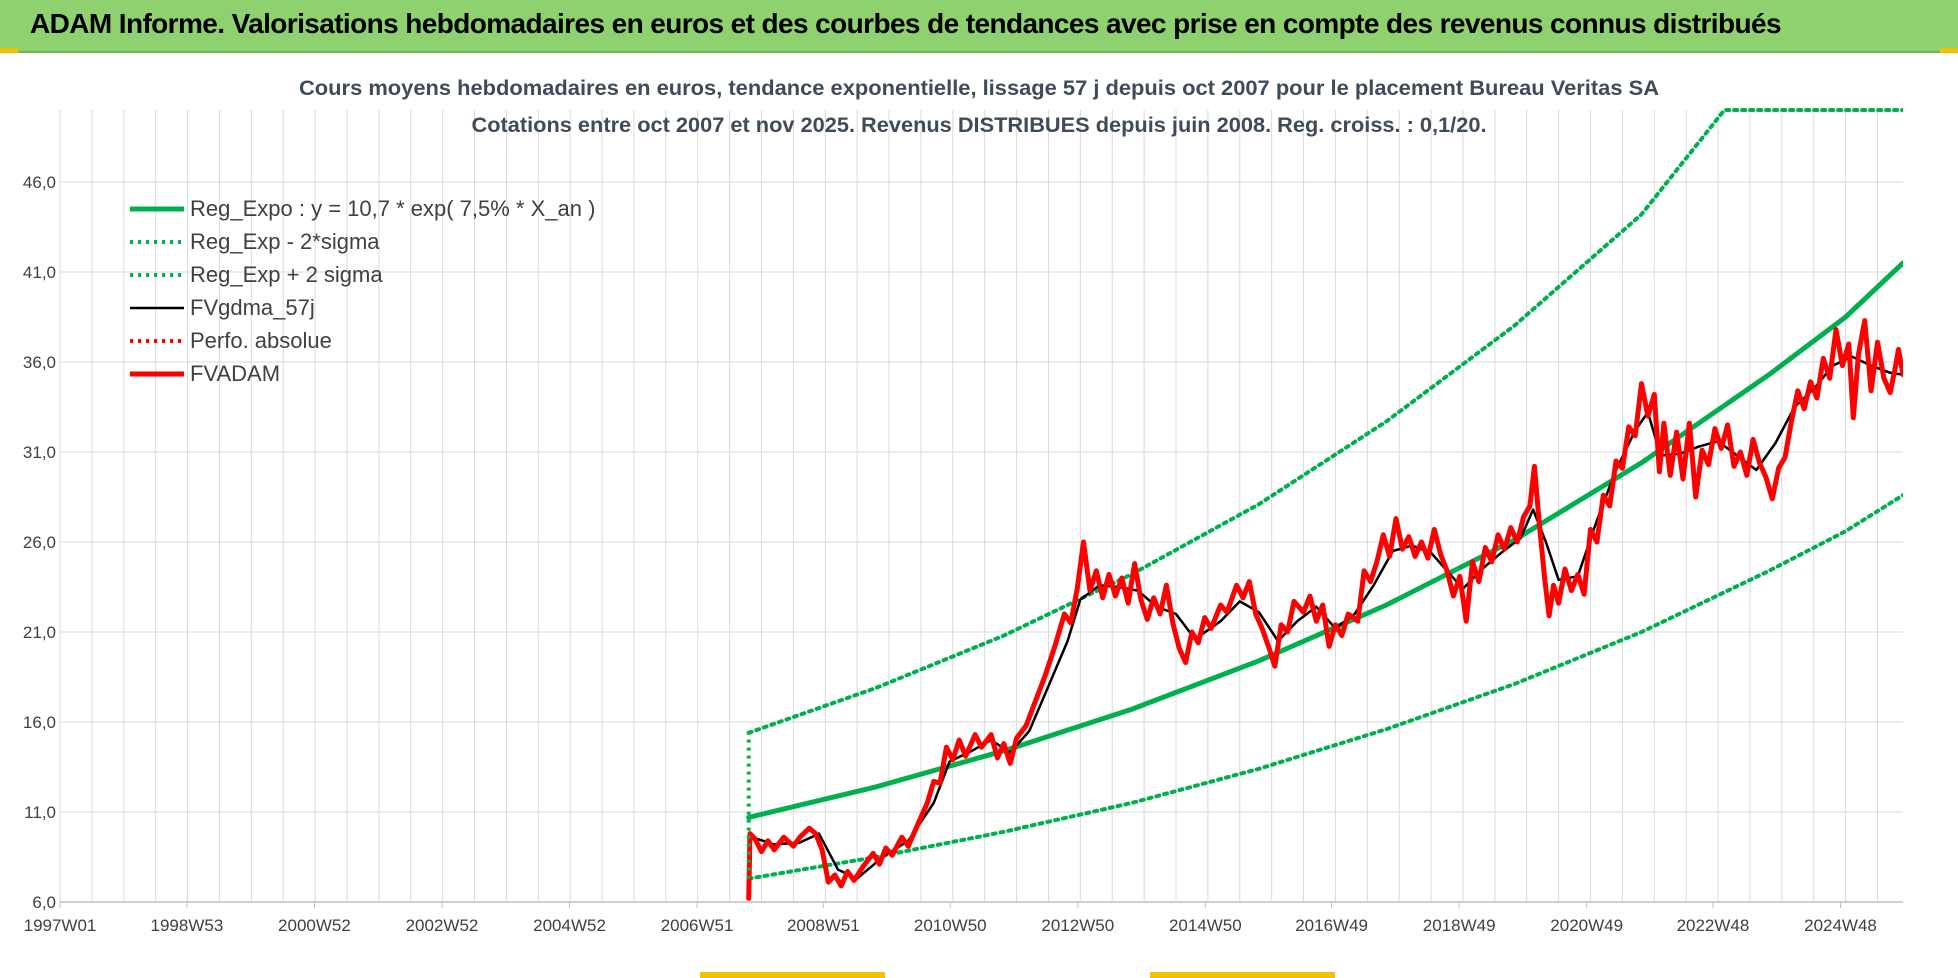 The image size is (1958, 978). What do you see at coordinates (1077, 925) in the screenshot?
I see `x-tick-label: 2012W50` at bounding box center [1077, 925].